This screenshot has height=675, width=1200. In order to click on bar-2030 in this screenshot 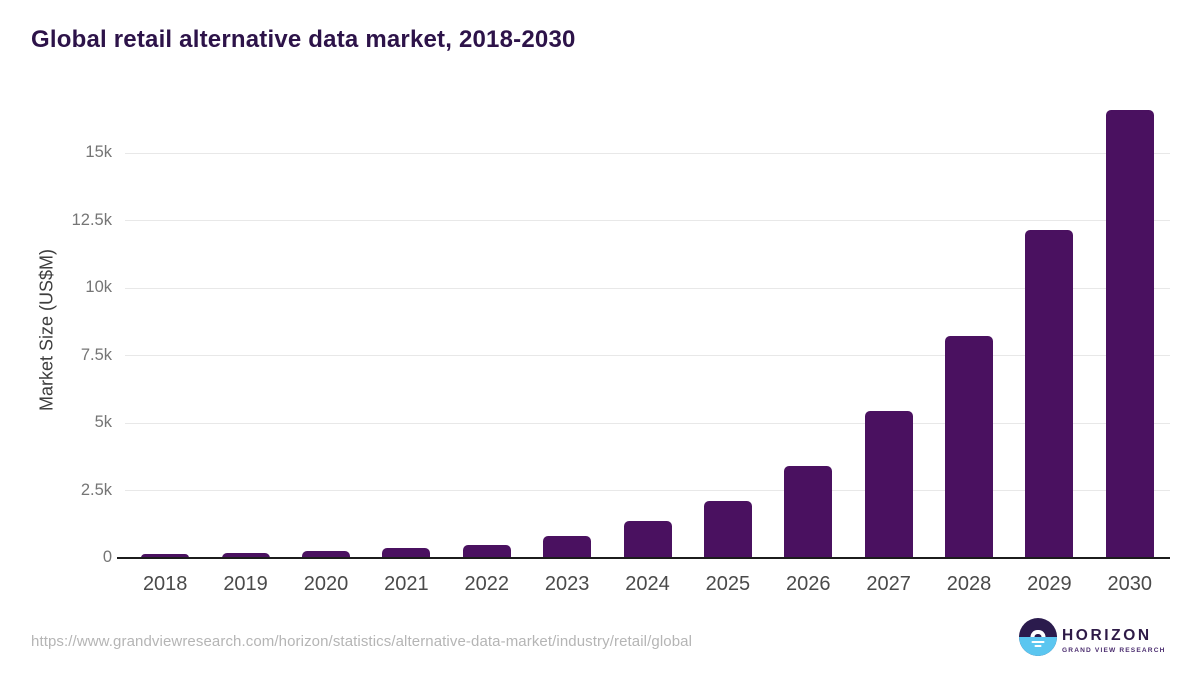, I will do `click(1129, 334)`.